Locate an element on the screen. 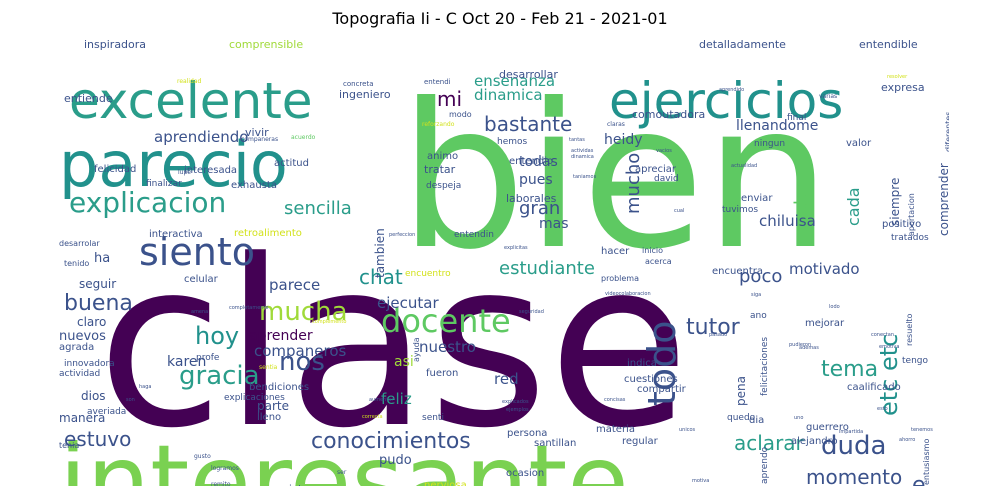  word-explicados: explicados is located at coordinates (515, 402).